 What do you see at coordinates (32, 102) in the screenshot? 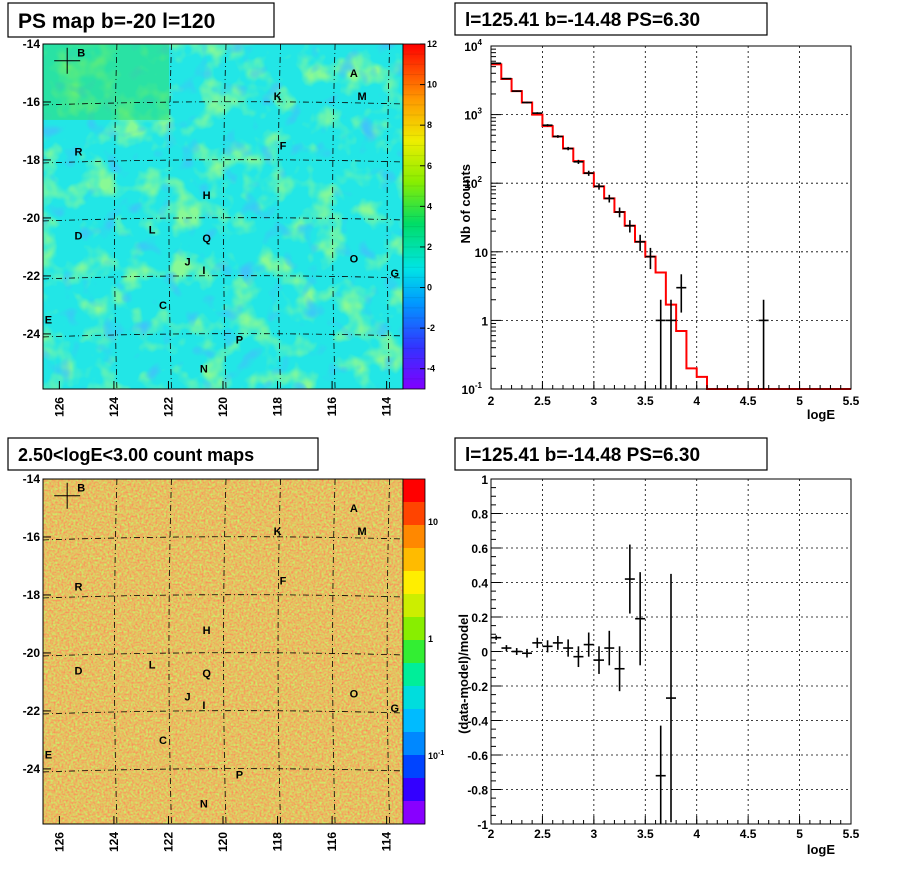
I see `ps-ytick-label: -16` at bounding box center [32, 102].